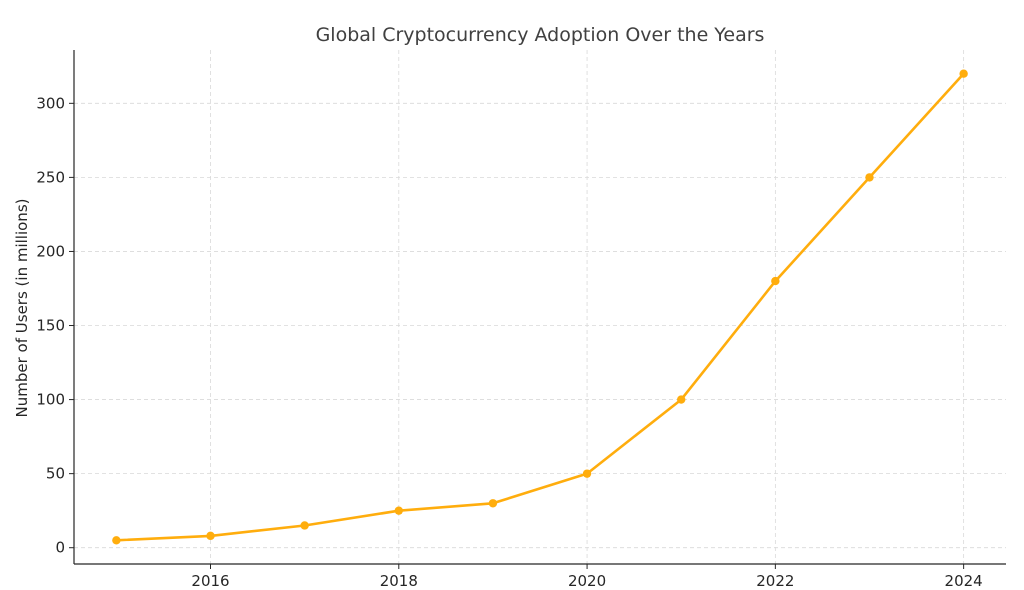 Image resolution: width=1024 pixels, height=590 pixels. What do you see at coordinates (775, 581) in the screenshot?
I see `x-tick-label: 2022` at bounding box center [775, 581].